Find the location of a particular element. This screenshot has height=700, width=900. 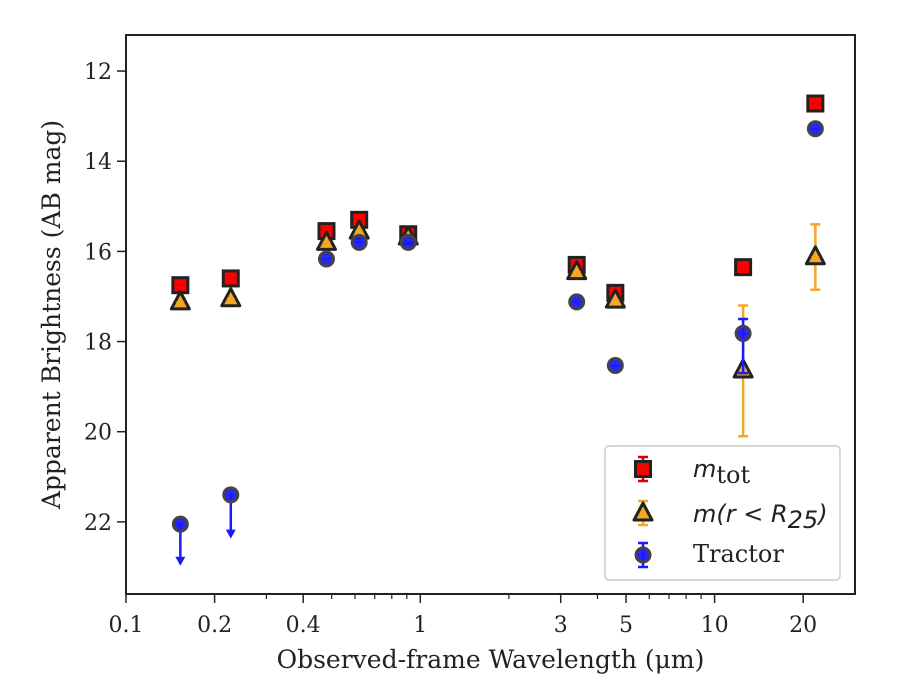

y-tick-label: 16 is located at coordinates (98, 252).